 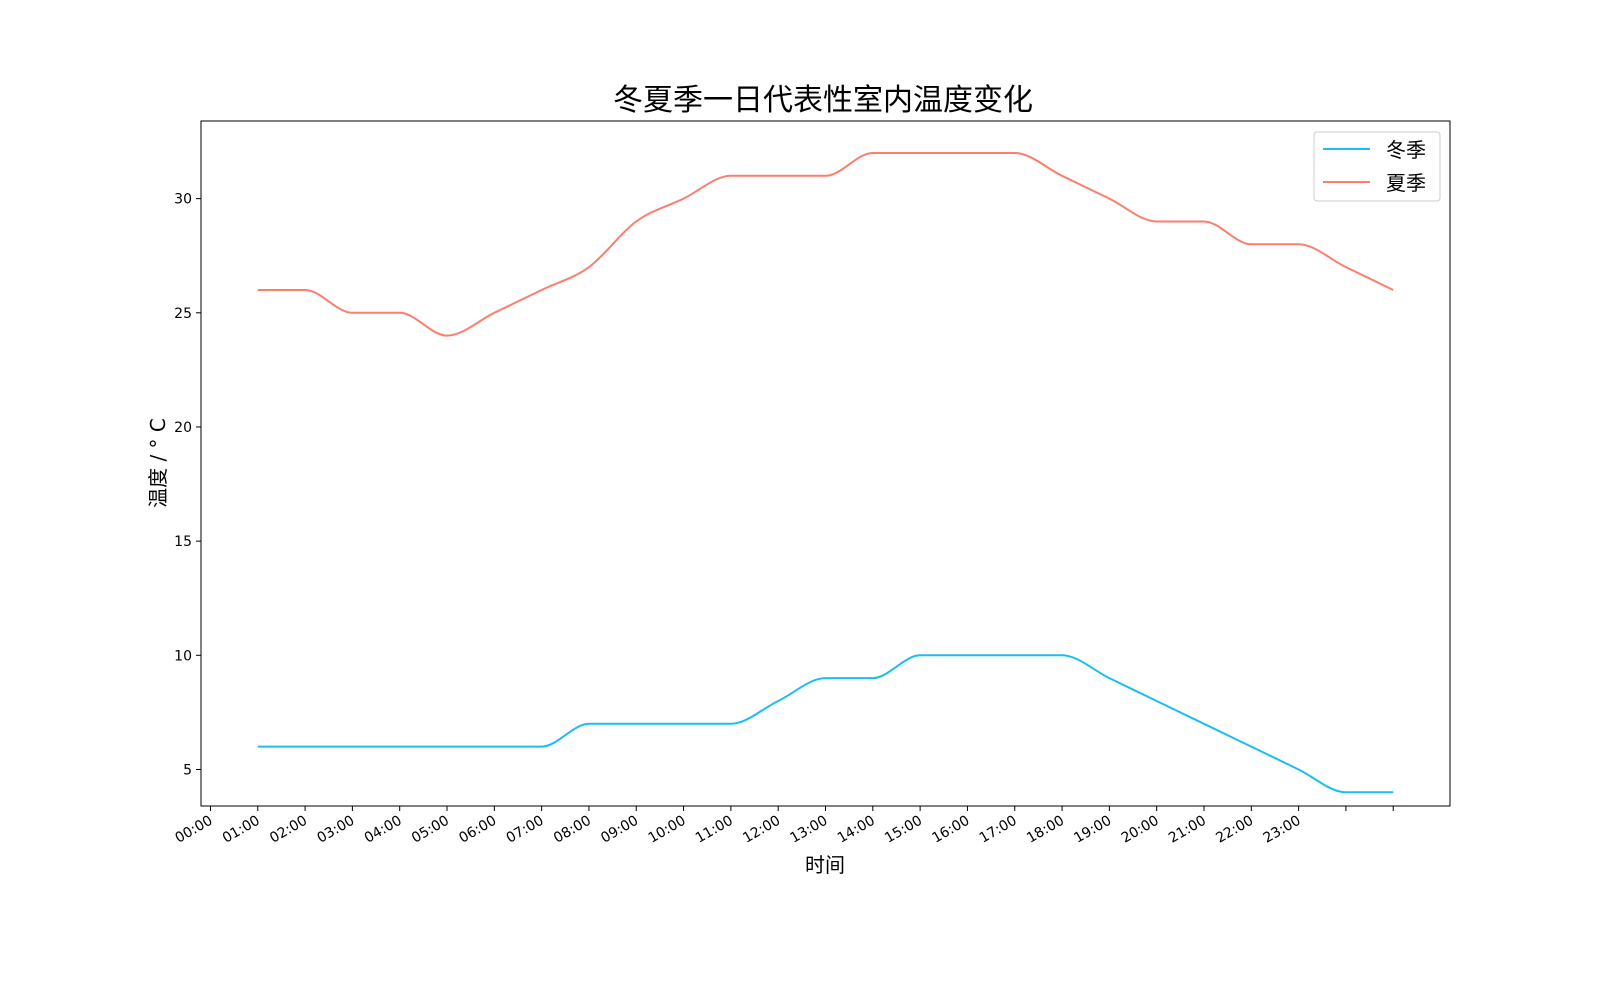 I want to click on x-tick-label: 15:00, so click(x=903, y=830).